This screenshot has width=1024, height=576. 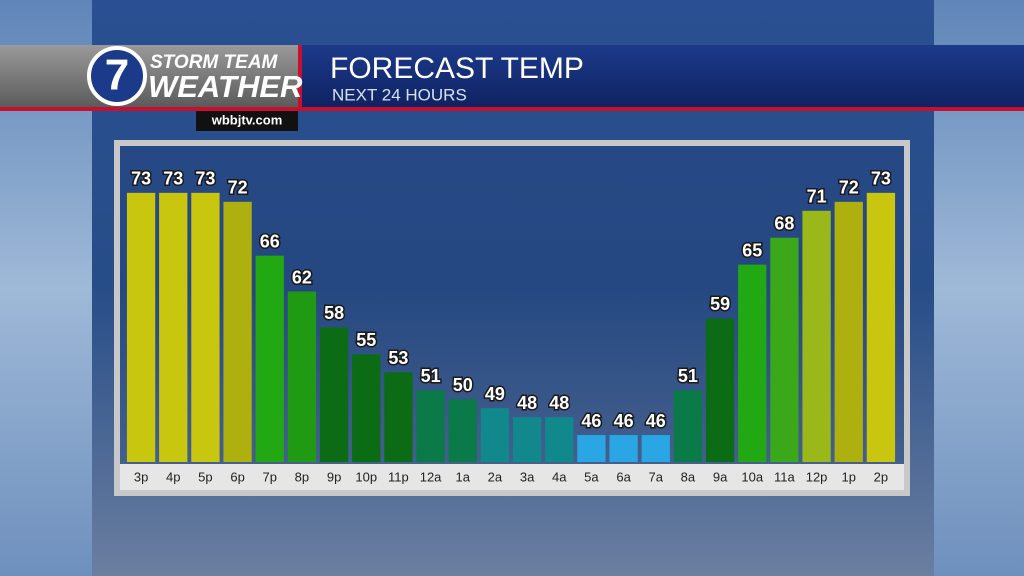 I want to click on station-bottom: WEATHER, so click(x=225, y=86).